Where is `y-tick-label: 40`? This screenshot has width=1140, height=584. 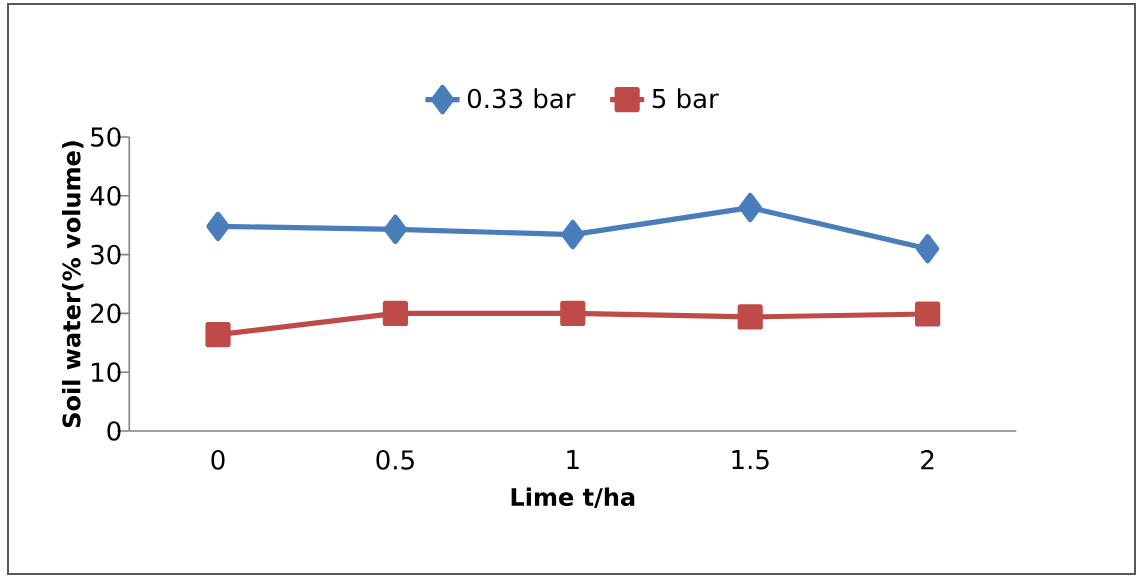
y-tick-label: 40 is located at coordinates (105, 195).